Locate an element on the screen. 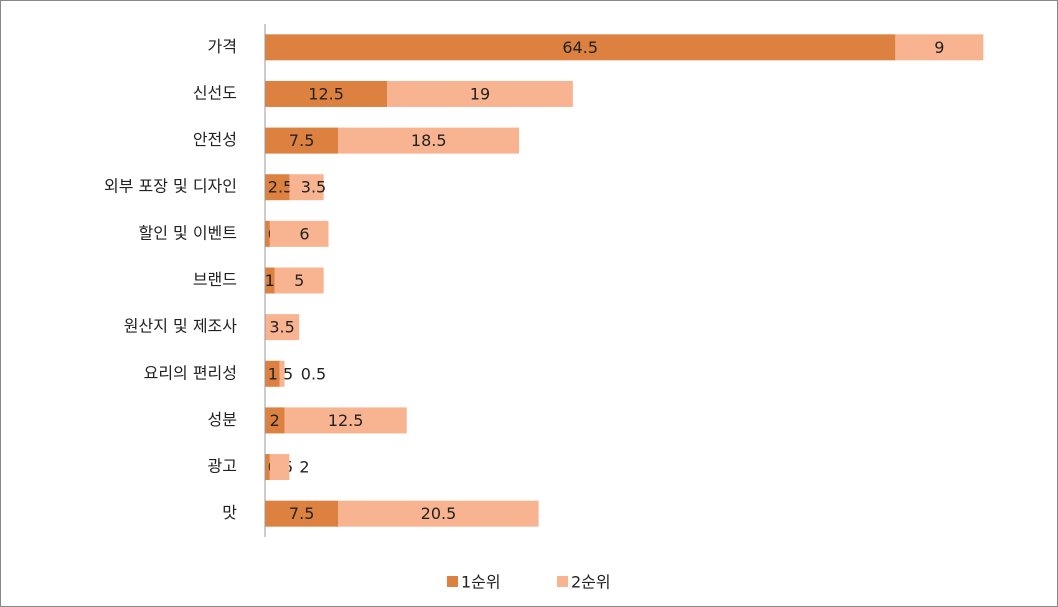 This screenshot has height=607, width=1058. data-label: 20.5 is located at coordinates (439, 513).